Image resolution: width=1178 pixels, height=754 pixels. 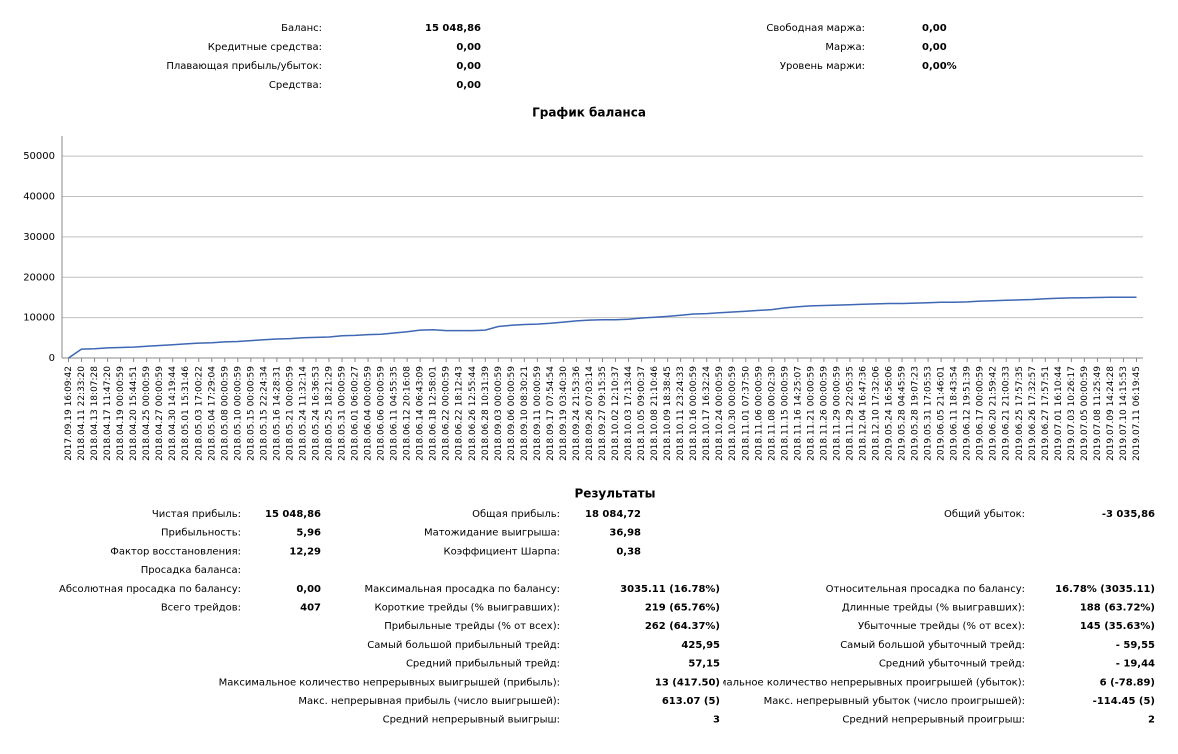 I want to click on result-label: Средний убыточный трейд:, so click(x=952, y=664).